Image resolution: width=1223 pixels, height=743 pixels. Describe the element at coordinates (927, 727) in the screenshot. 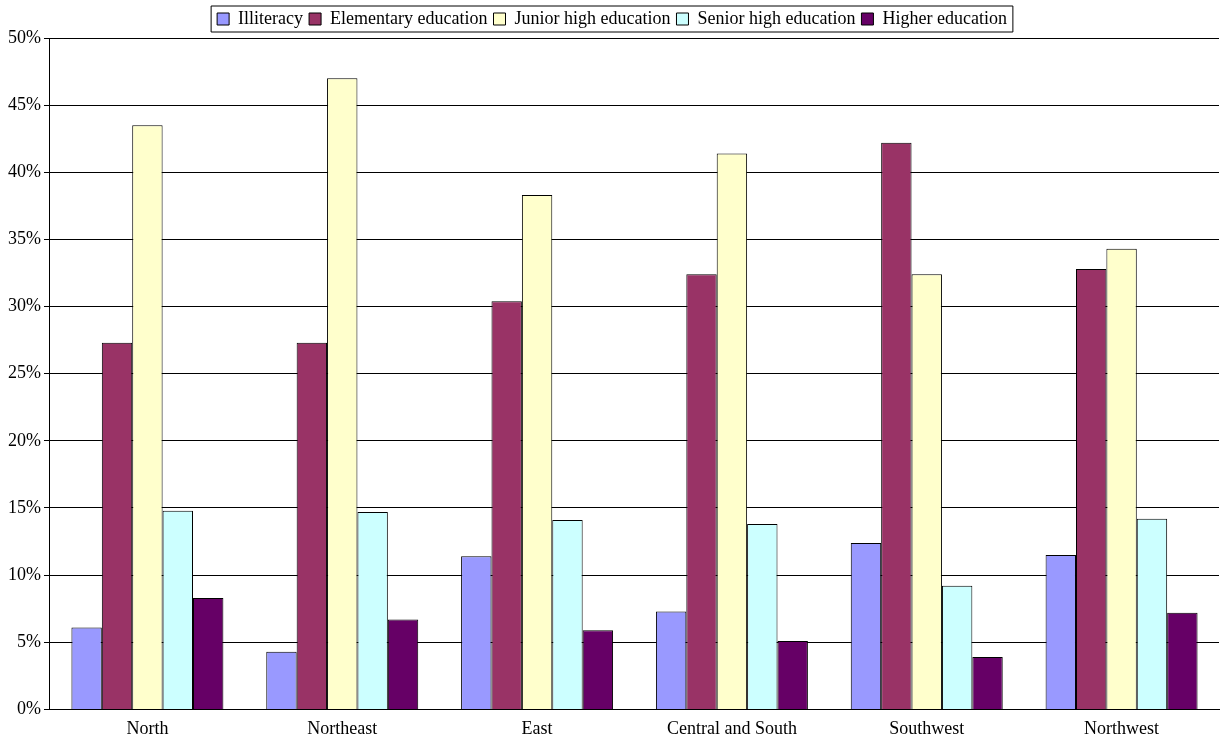

I see `x-tick-label: Southwest` at that location.